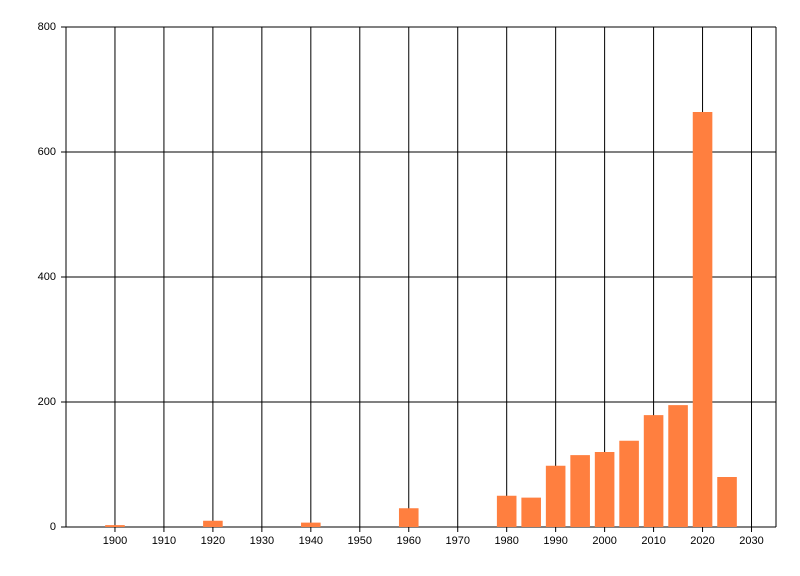 This screenshot has height=576, width=800. What do you see at coordinates (115, 541) in the screenshot?
I see `x-tick-label: 1900` at bounding box center [115, 541].